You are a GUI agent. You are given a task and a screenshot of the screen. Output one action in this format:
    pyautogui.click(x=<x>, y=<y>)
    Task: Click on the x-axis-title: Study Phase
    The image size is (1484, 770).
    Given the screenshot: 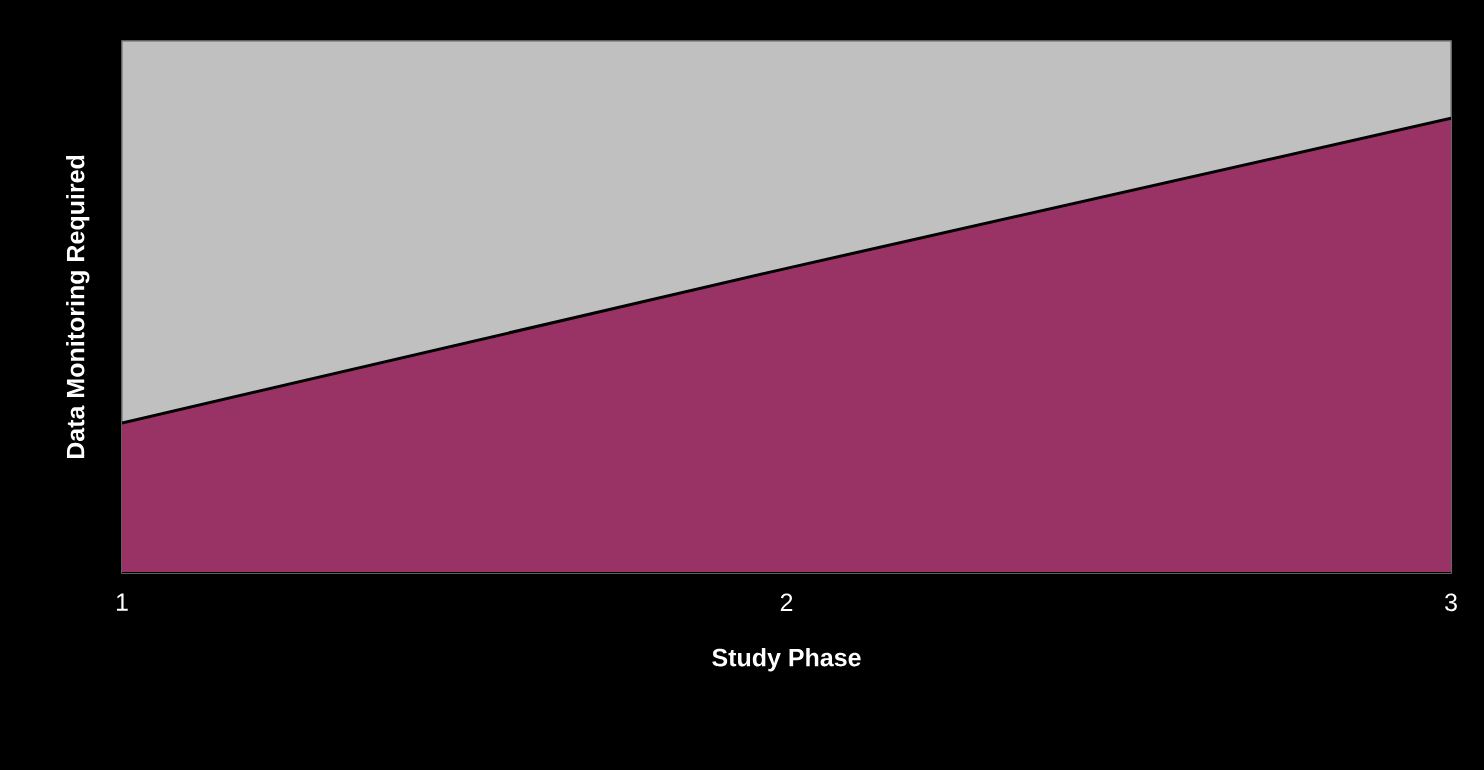 What is the action you would take?
    pyautogui.click(x=786, y=660)
    